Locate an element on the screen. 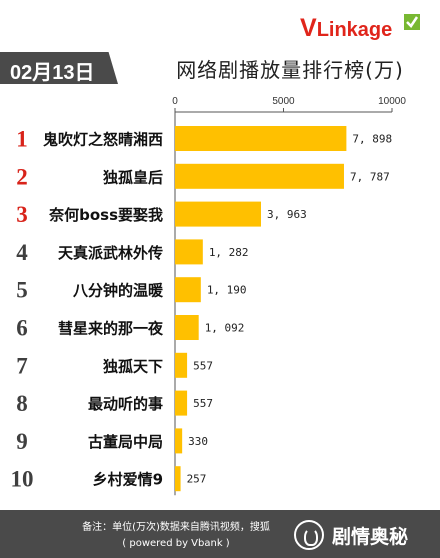 This screenshot has height=558, width=440. rank-label: 1 is located at coordinates (22, 139).